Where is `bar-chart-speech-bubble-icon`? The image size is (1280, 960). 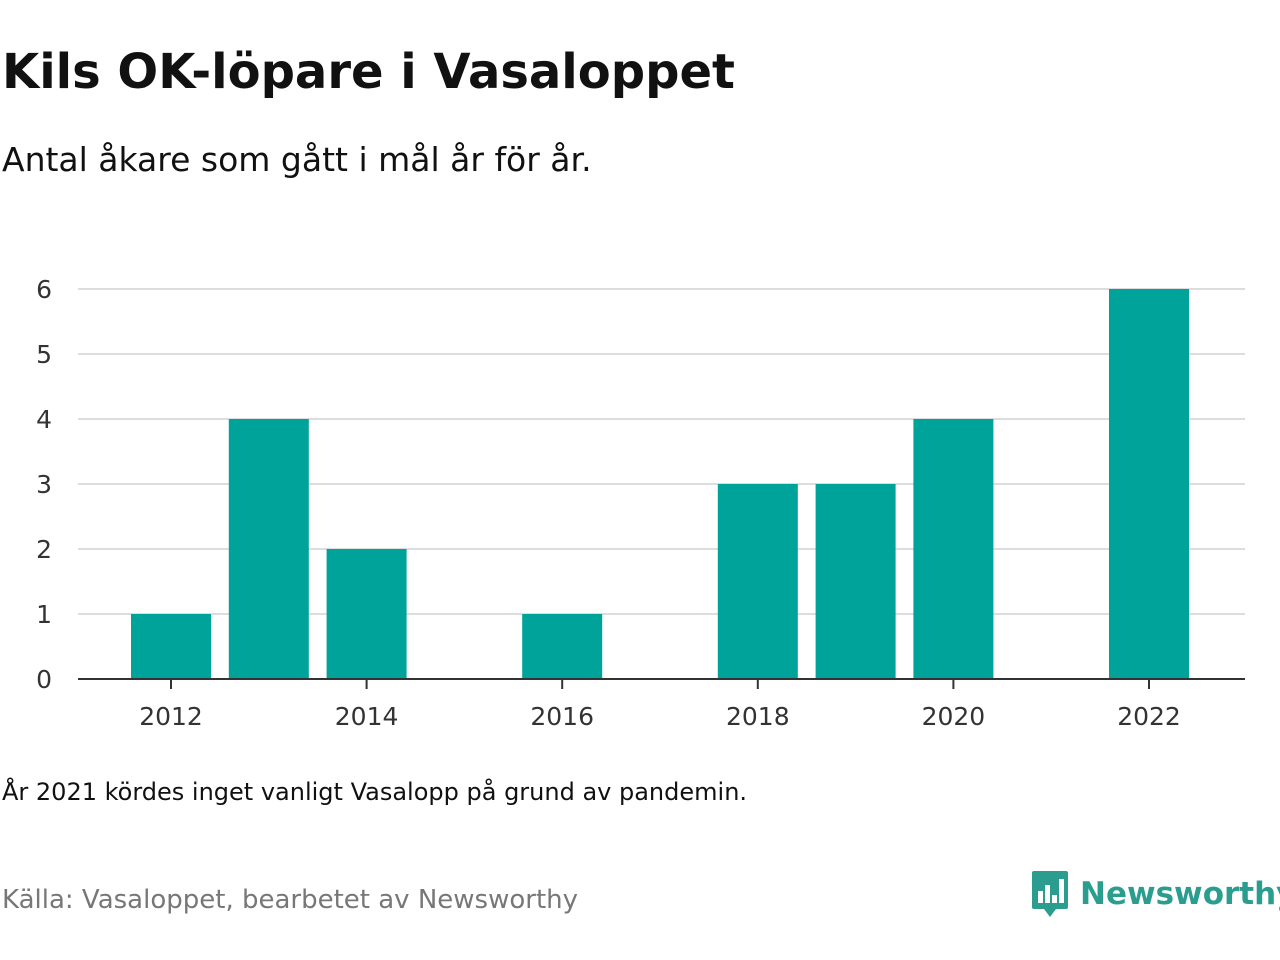 bar-chart-speech-bubble-icon is located at coordinates (1050, 894).